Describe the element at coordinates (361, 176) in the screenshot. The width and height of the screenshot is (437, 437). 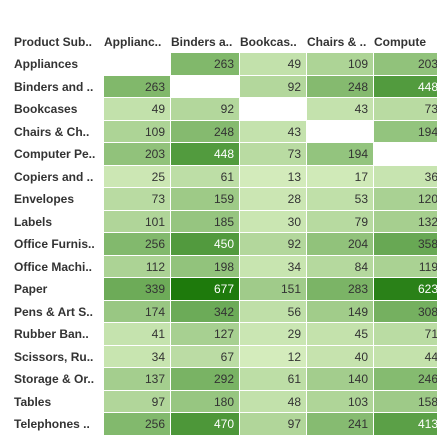
I see `cell-value-label: 17` at that location.